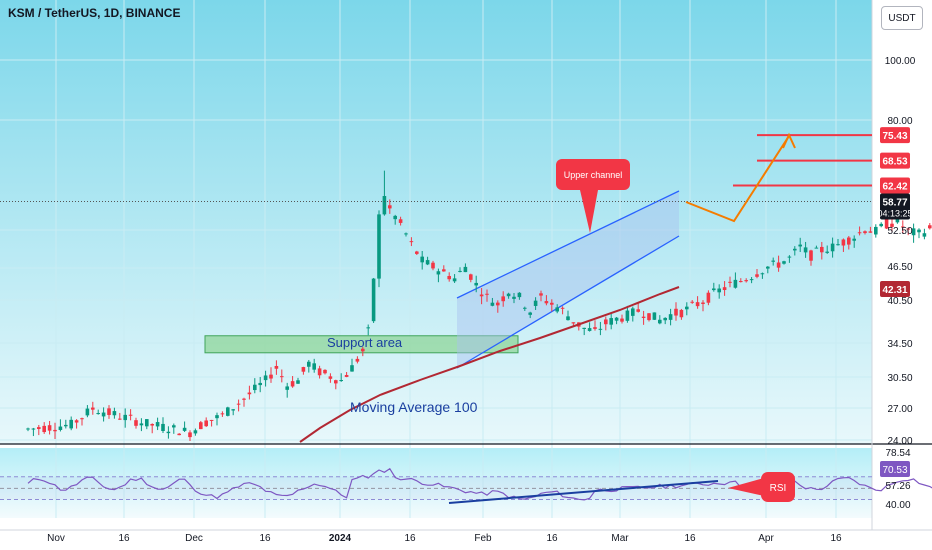 This screenshot has width=932, height=550. I want to click on moving-average-100-line, so click(489, 364).